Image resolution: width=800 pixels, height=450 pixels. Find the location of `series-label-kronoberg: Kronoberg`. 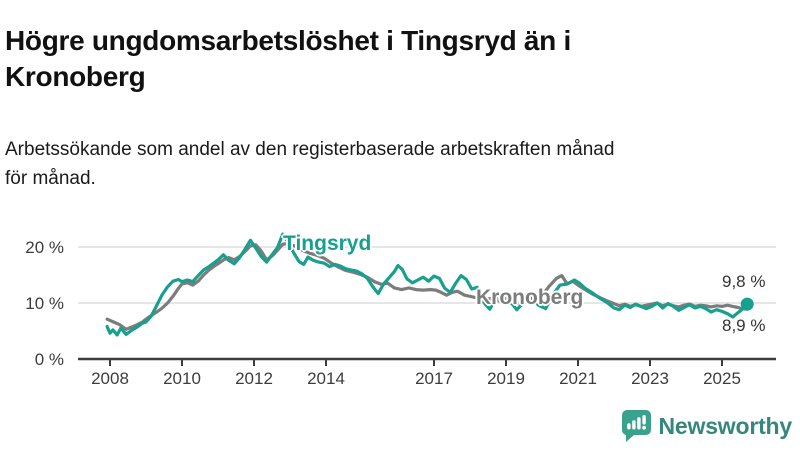

series-label-kronoberg: Kronoberg is located at coordinates (530, 297).